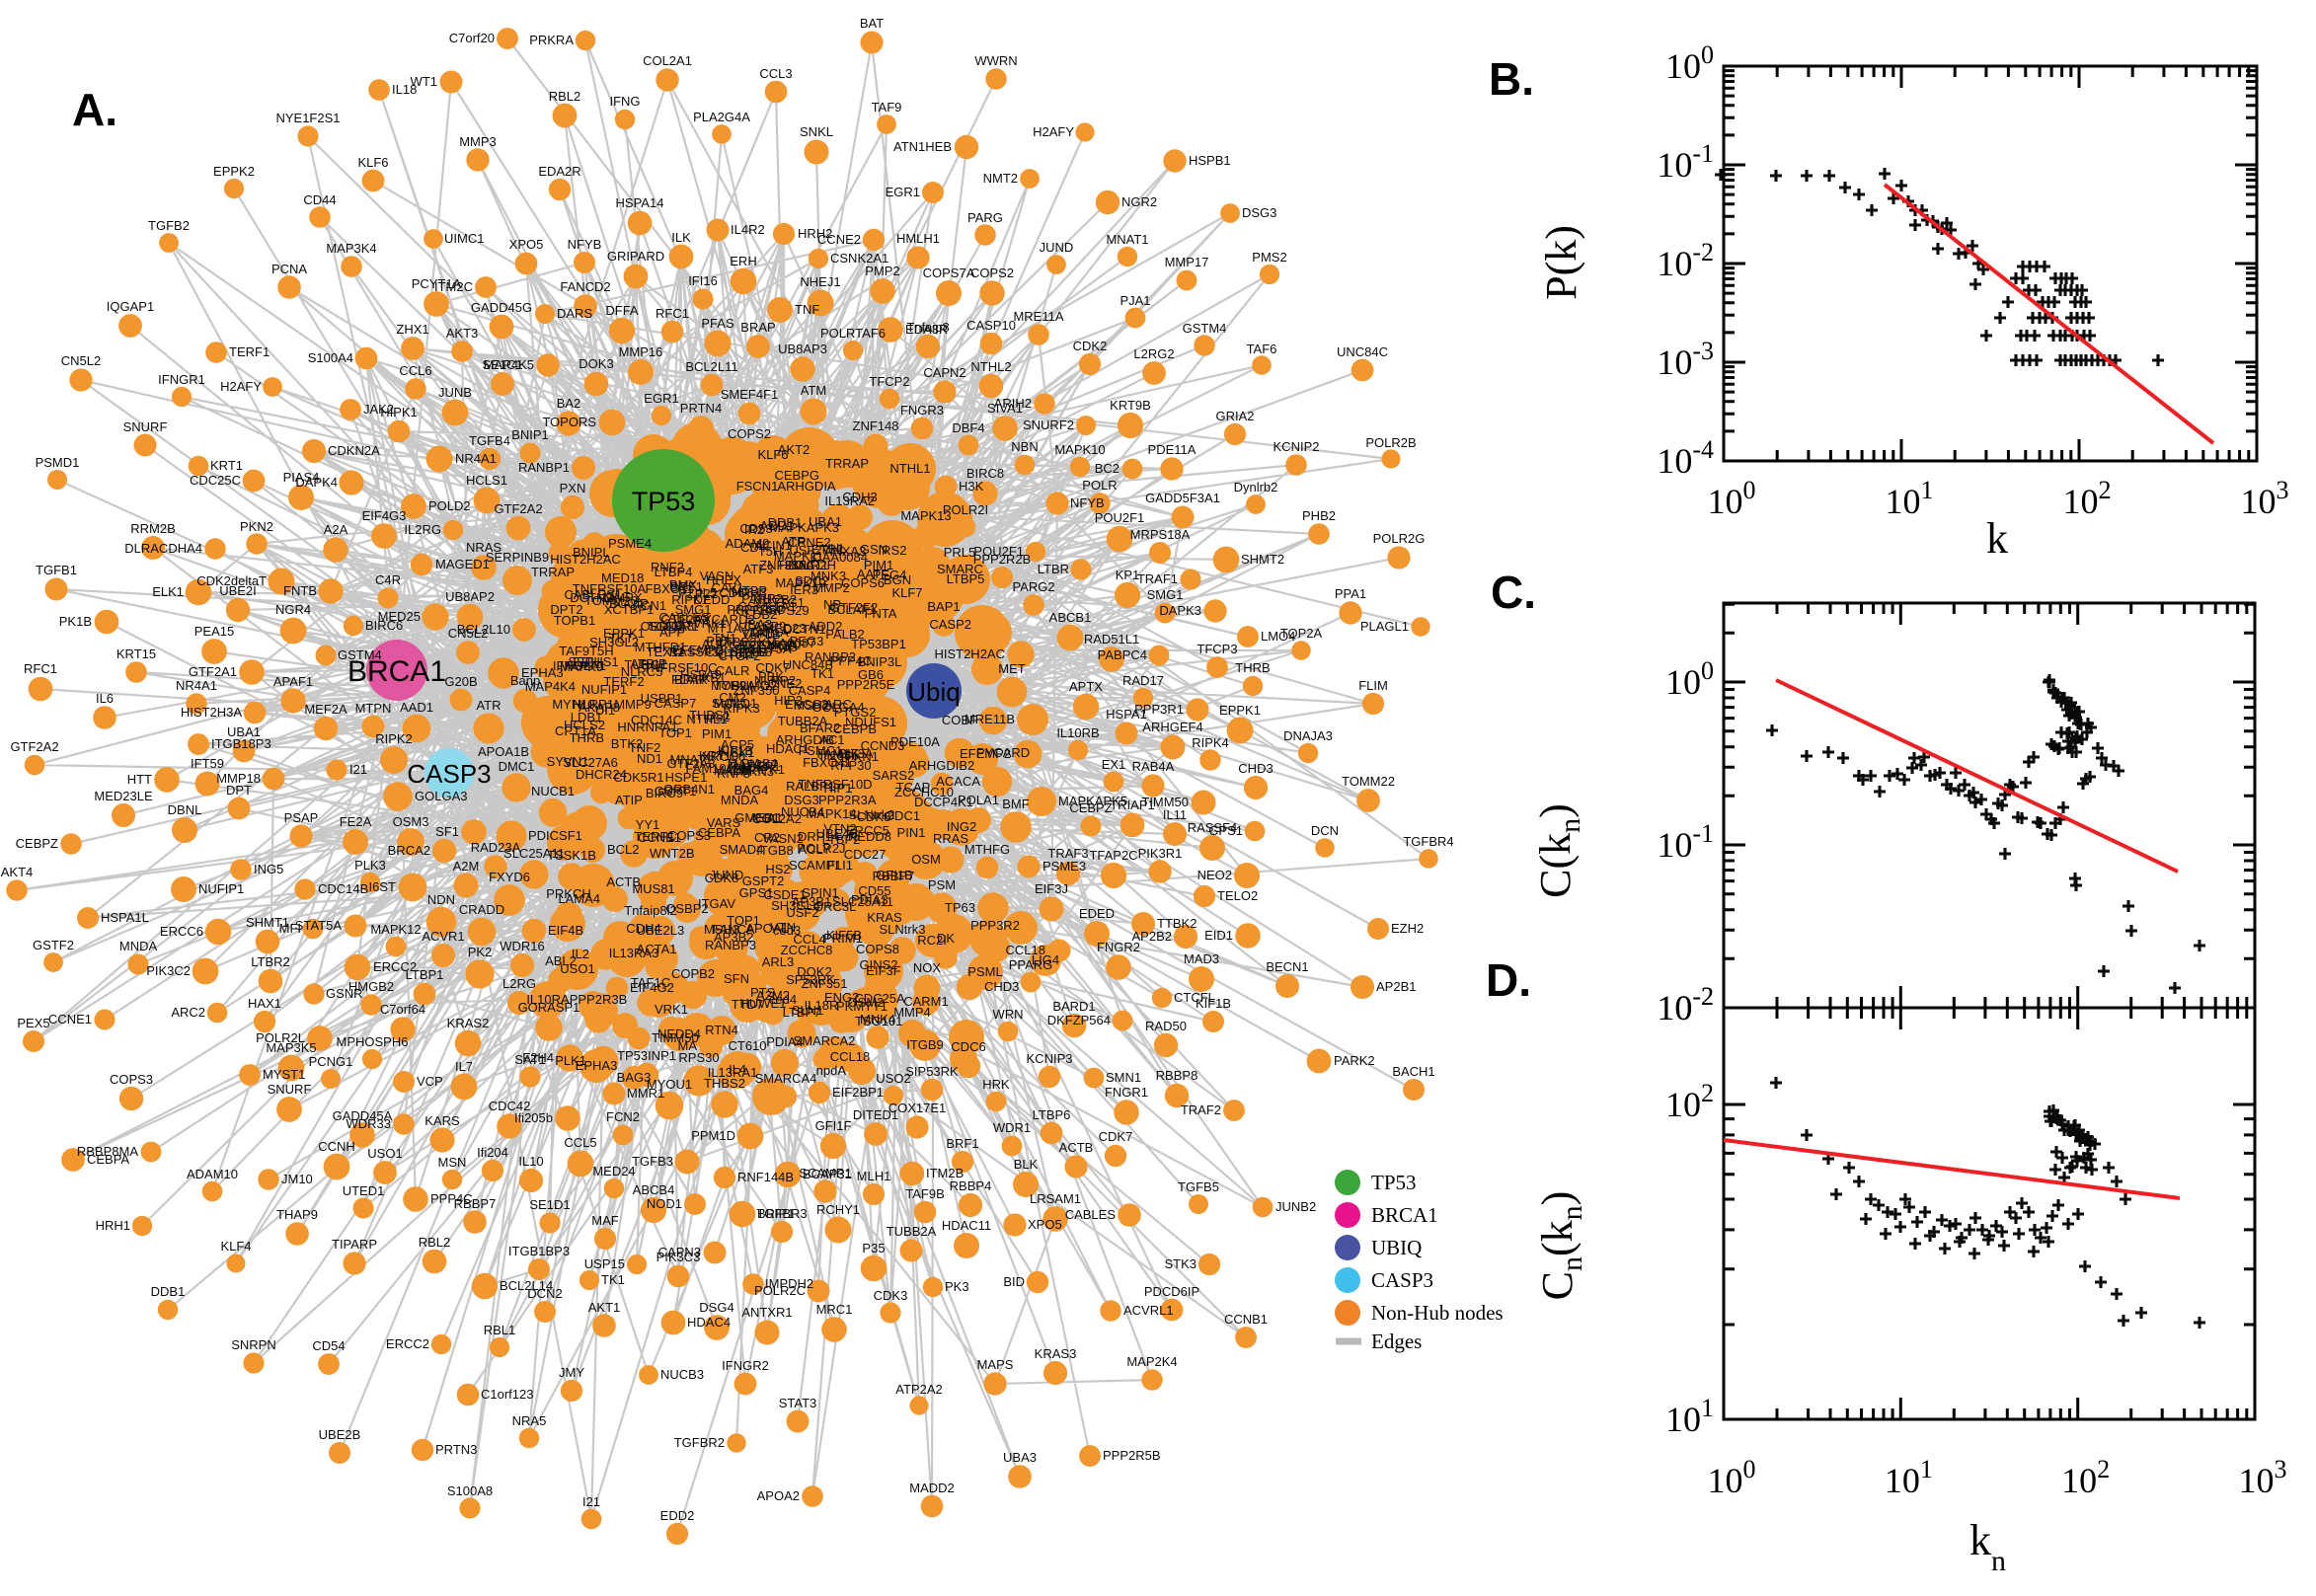  I want to click on svg-text: SMAD4, so click(742, 849).